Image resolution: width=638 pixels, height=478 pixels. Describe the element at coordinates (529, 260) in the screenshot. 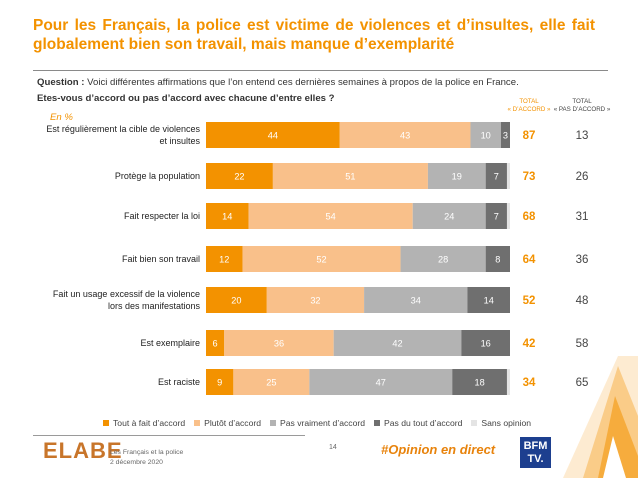

I see `total-agree-value: 64` at that location.